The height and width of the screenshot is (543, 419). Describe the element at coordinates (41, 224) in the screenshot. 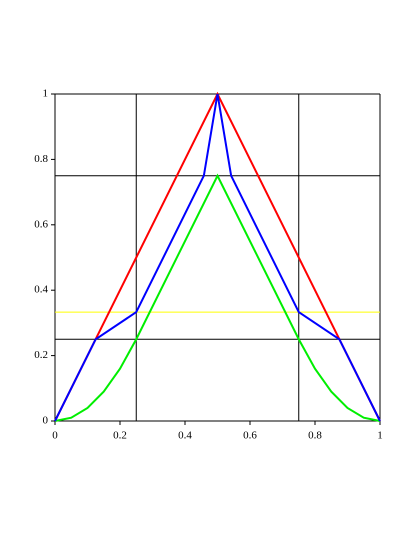

I see `y-tick-label: 0.6` at that location.